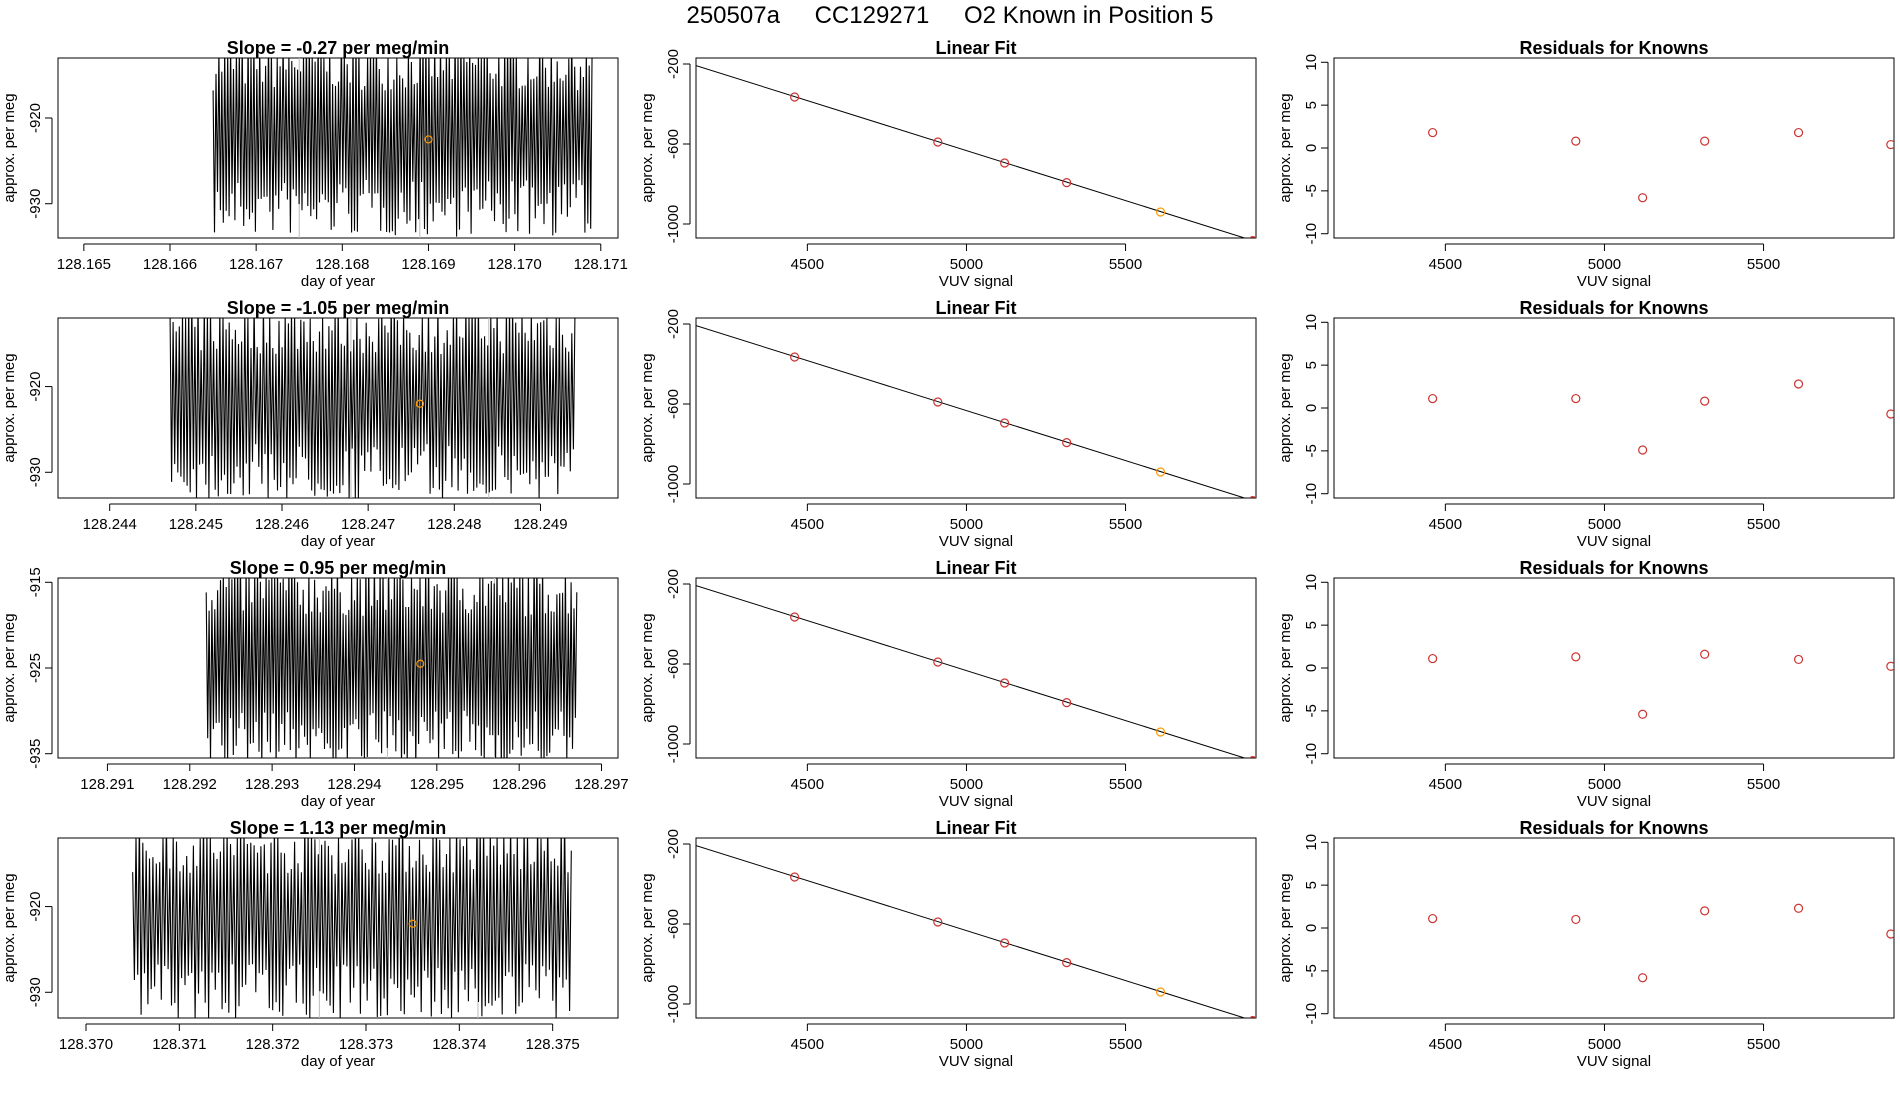 The image size is (1900, 1100). I want to click on y-tick-label: 5, so click(1311, 885).